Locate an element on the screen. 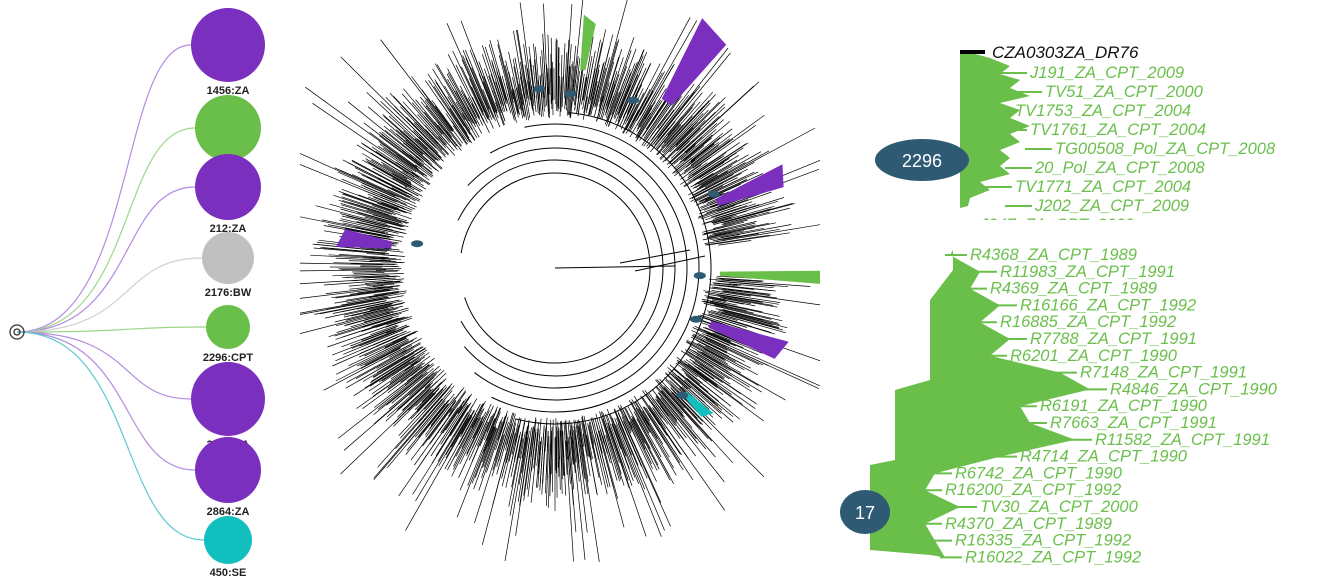 This screenshot has width=1318, height=582. subtree-17-tip-label: R16885_ZA_CPT_1992 is located at coordinates (1088, 322).